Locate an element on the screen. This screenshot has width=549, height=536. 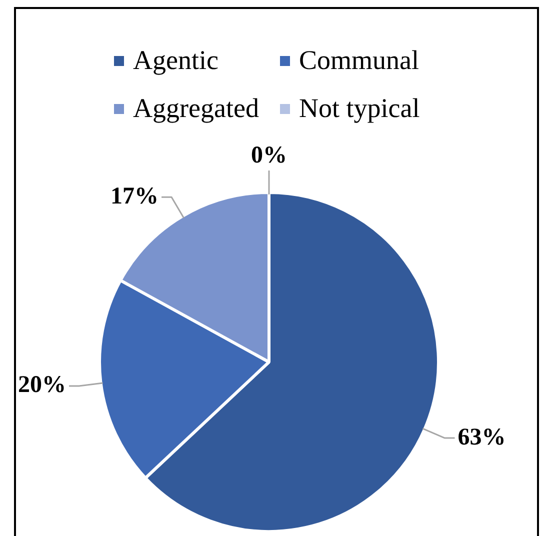
legend-label: Agentic is located at coordinates (175, 60).